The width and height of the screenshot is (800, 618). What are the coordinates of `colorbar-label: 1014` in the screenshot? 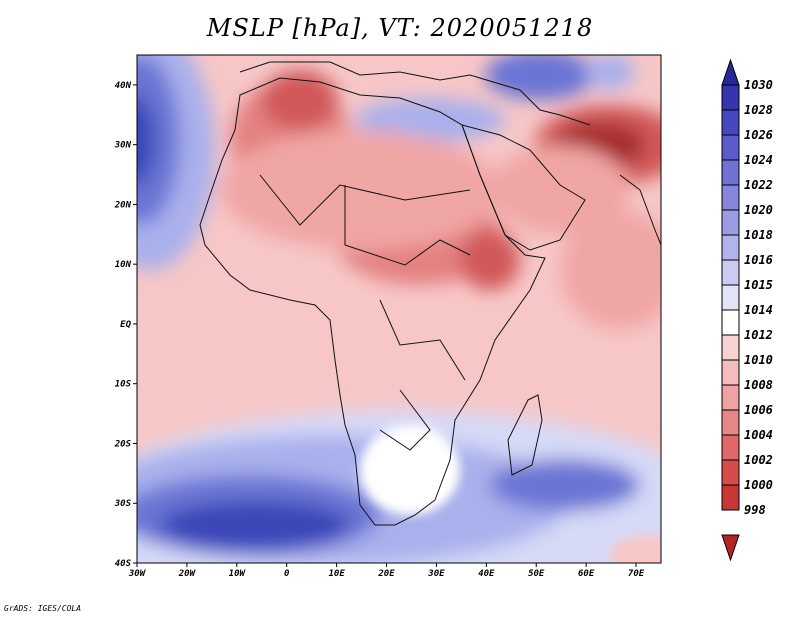 It's located at (758, 310).